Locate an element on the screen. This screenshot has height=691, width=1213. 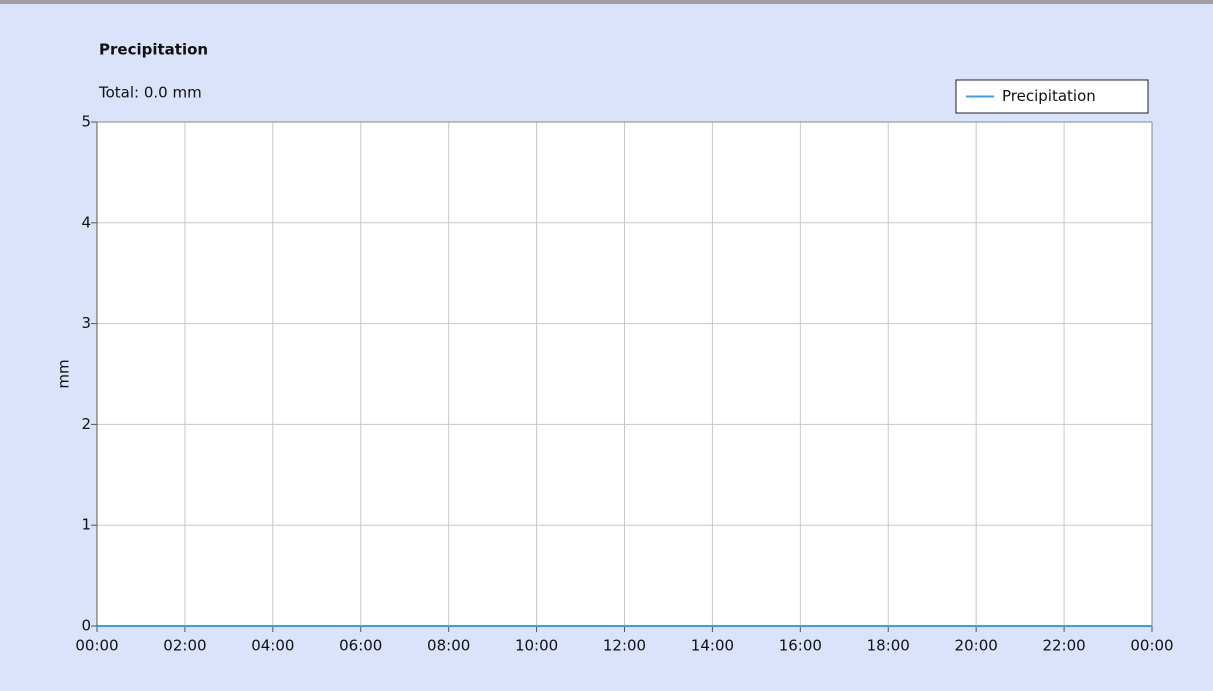
x-tick-label: 04:00 is located at coordinates (272, 646).